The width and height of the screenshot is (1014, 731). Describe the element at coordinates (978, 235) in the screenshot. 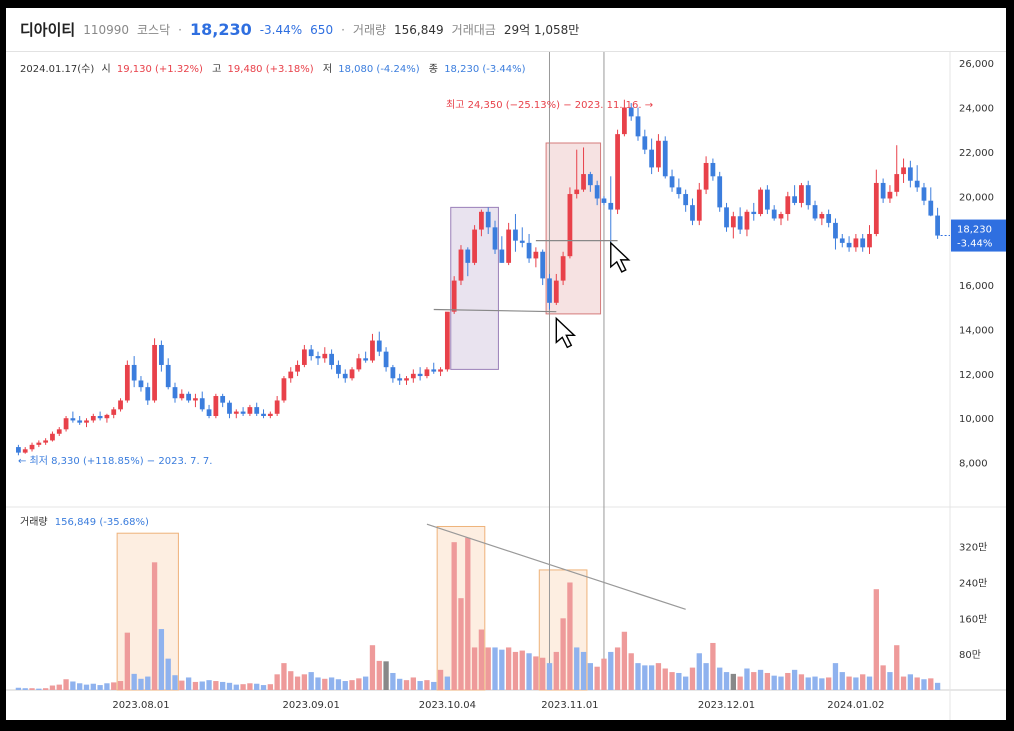

I see `current-price-badge` at that location.